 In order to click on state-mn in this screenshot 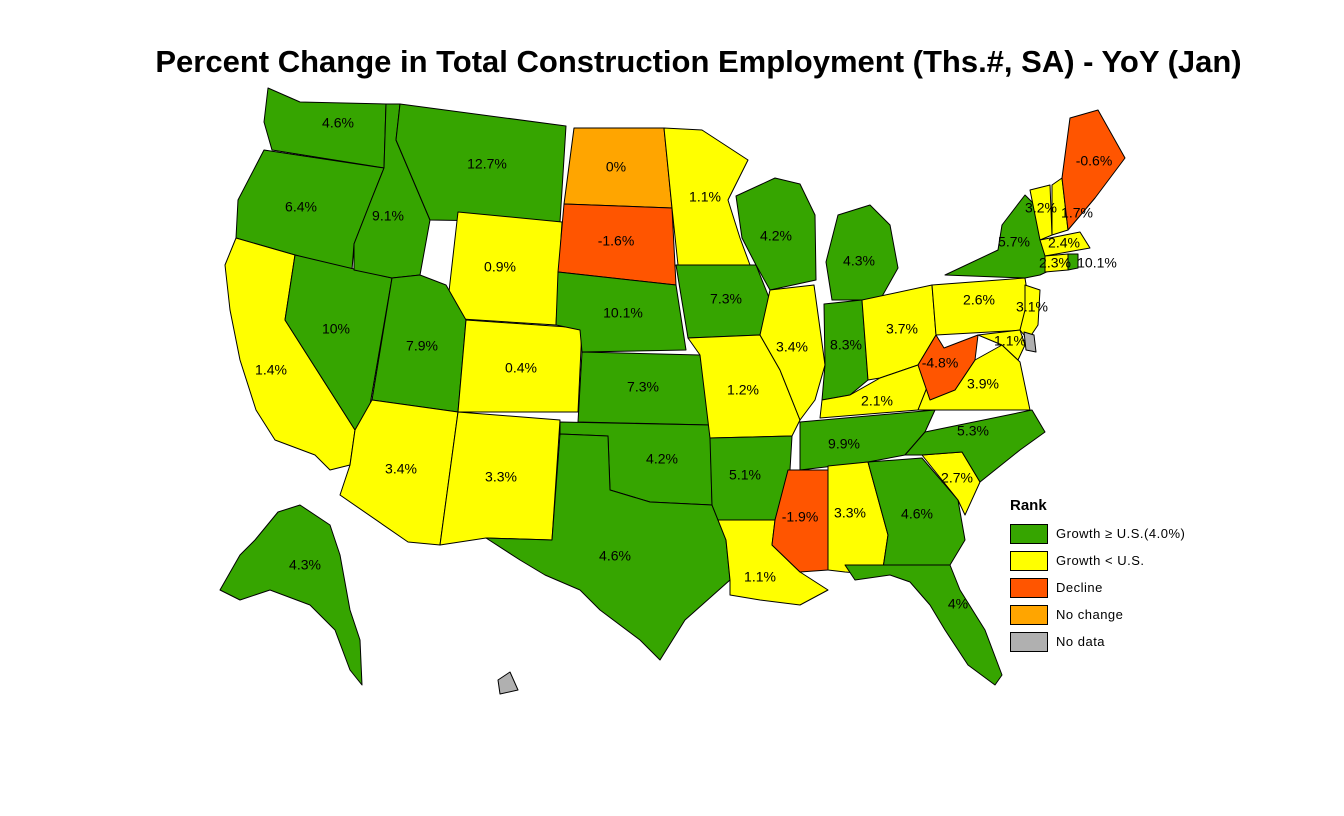, I will do `click(707, 196)`.